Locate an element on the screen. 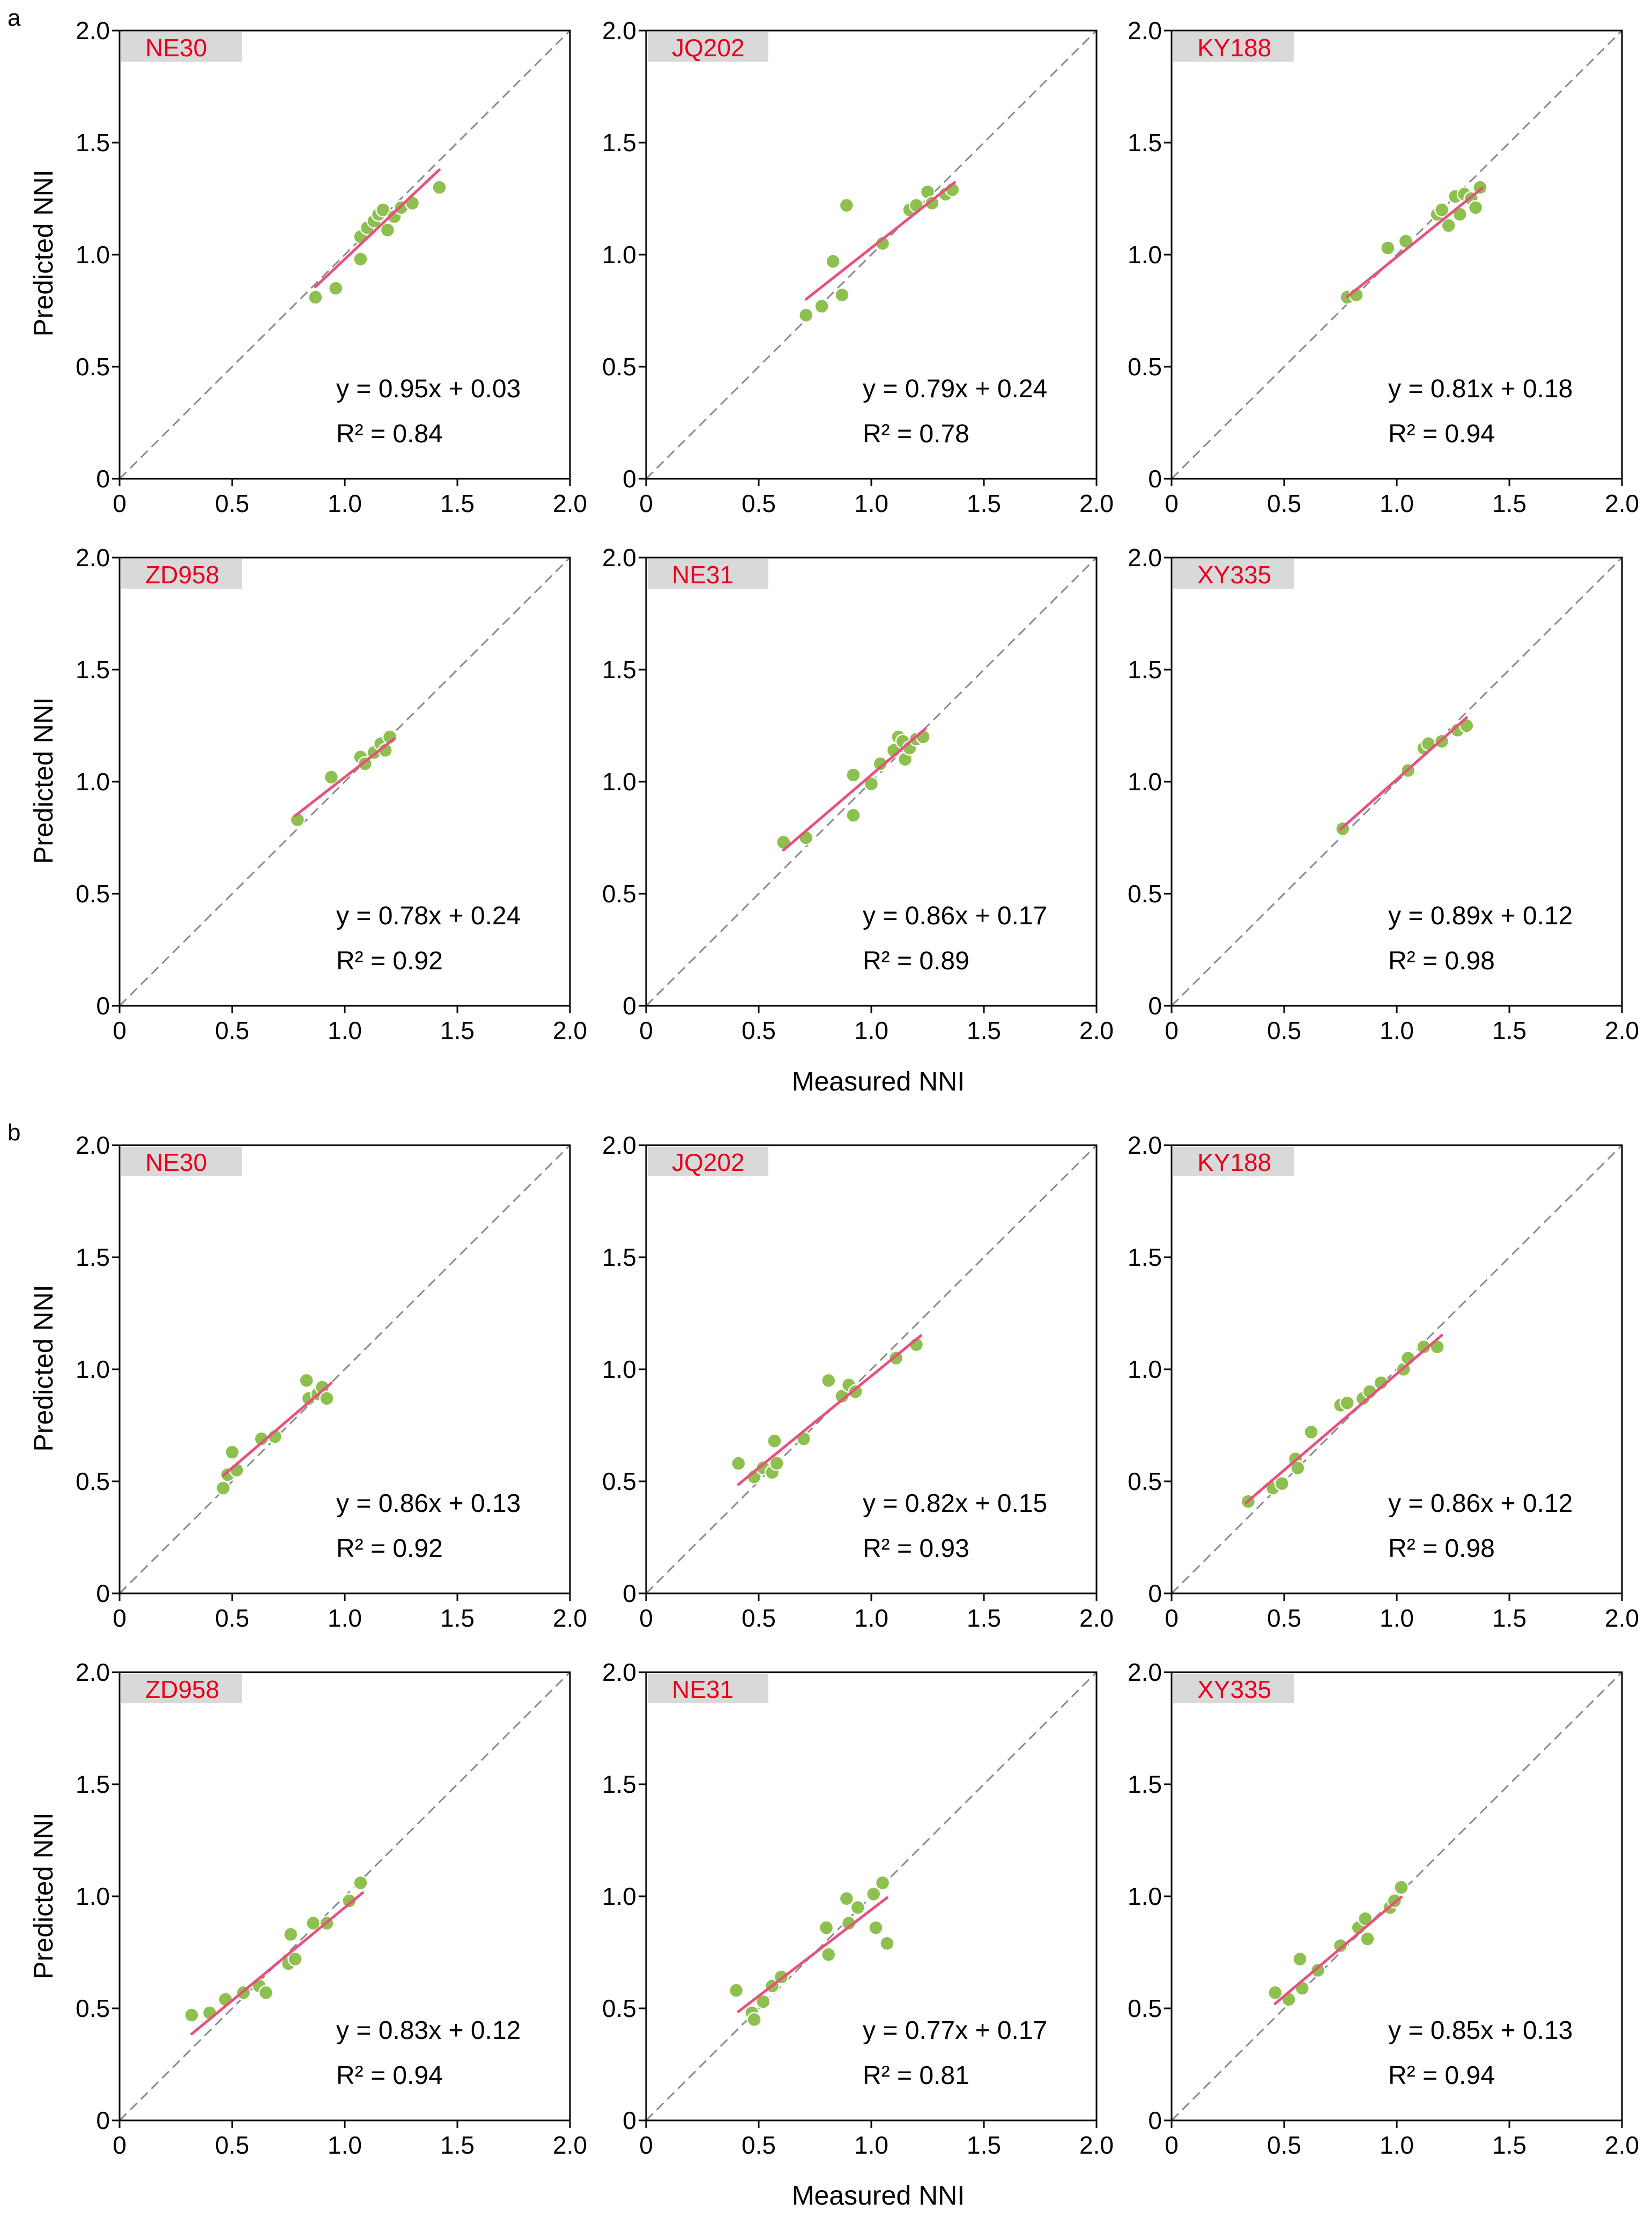  r-squared-label: R² = 0.89 is located at coordinates (916, 961).